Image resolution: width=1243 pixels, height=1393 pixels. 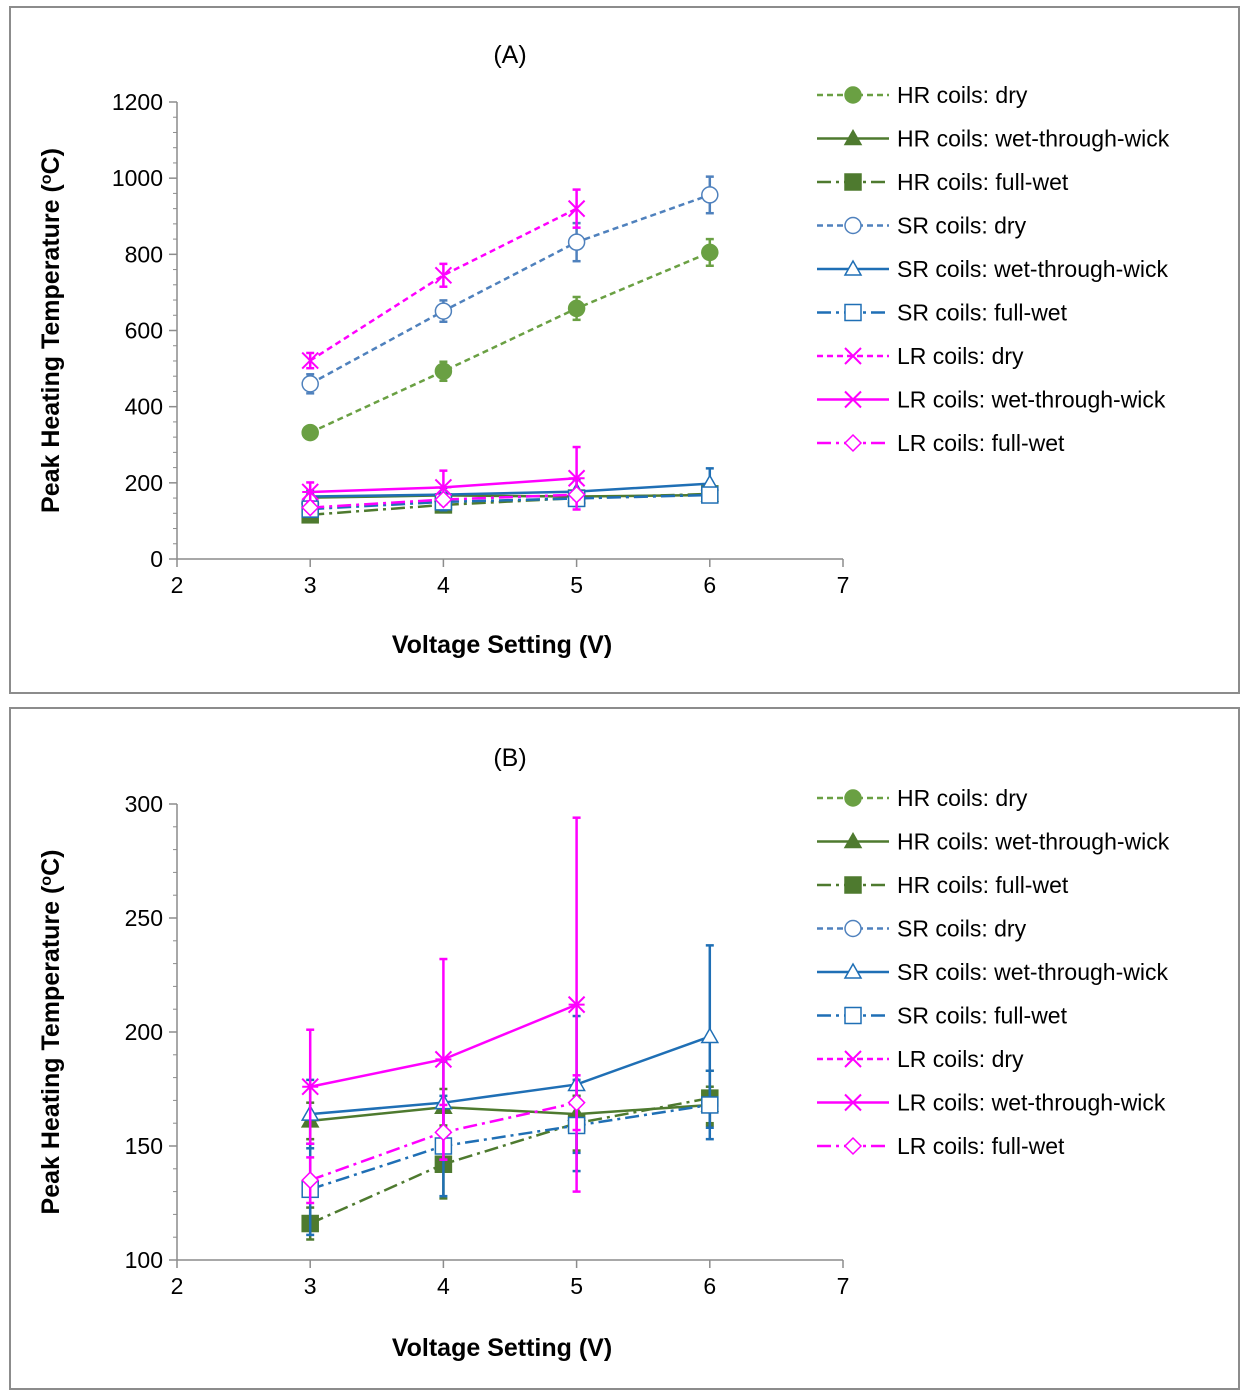 I want to click on x-tick-label: 5, so click(x=576, y=1286).